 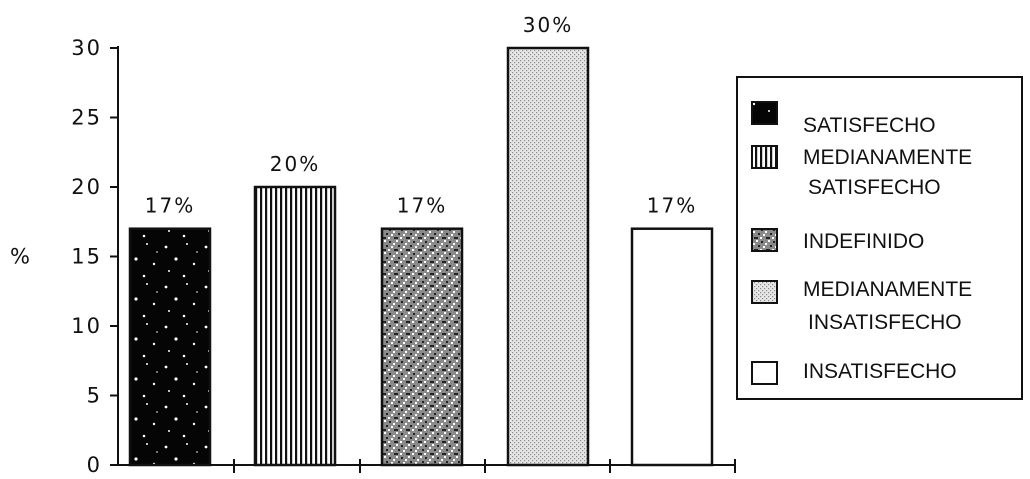 I want to click on y-tick-label-20: 20, so click(x=86, y=187).